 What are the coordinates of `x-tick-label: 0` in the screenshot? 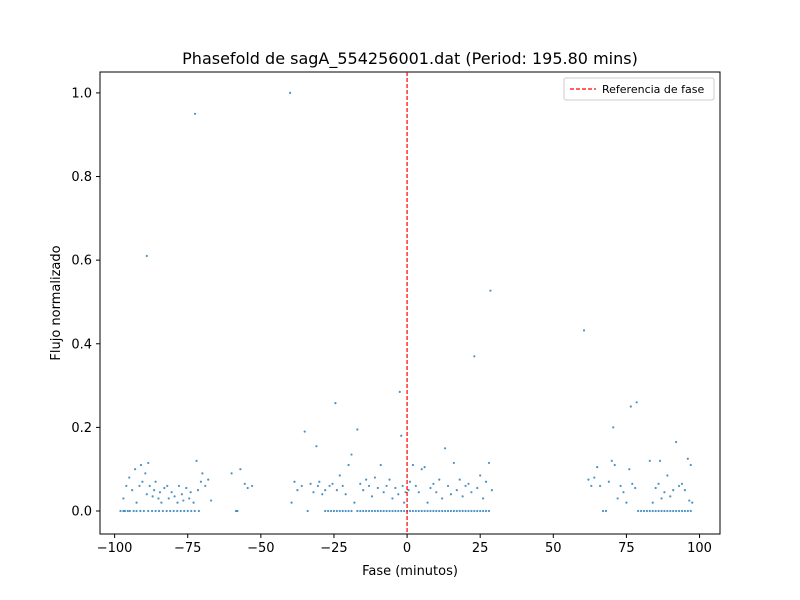 It's located at (407, 548).